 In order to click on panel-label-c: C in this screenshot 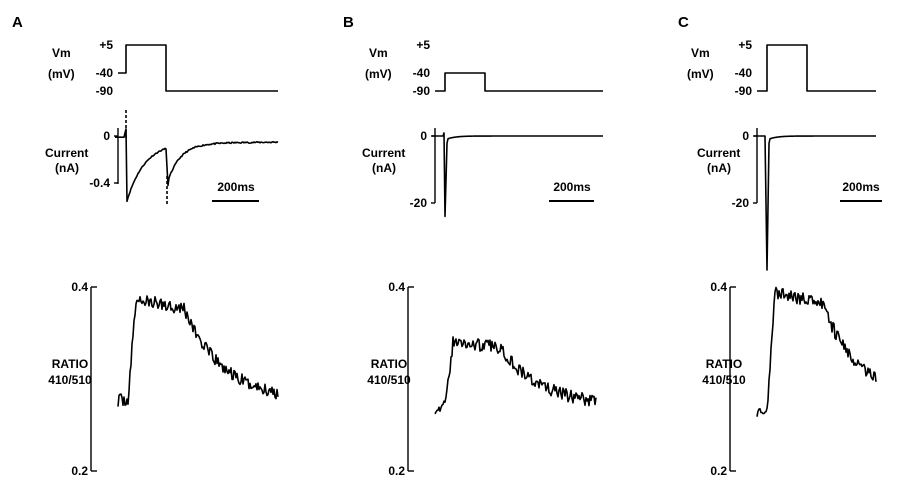, I will do `click(683, 22)`.